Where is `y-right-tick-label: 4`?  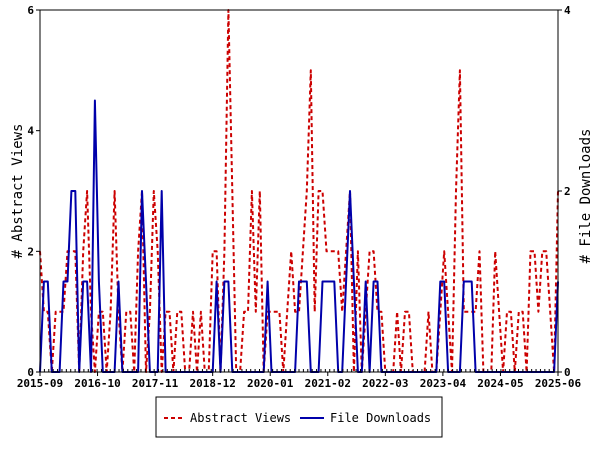
y-right-tick-label: 4 is located at coordinates (567, 10).